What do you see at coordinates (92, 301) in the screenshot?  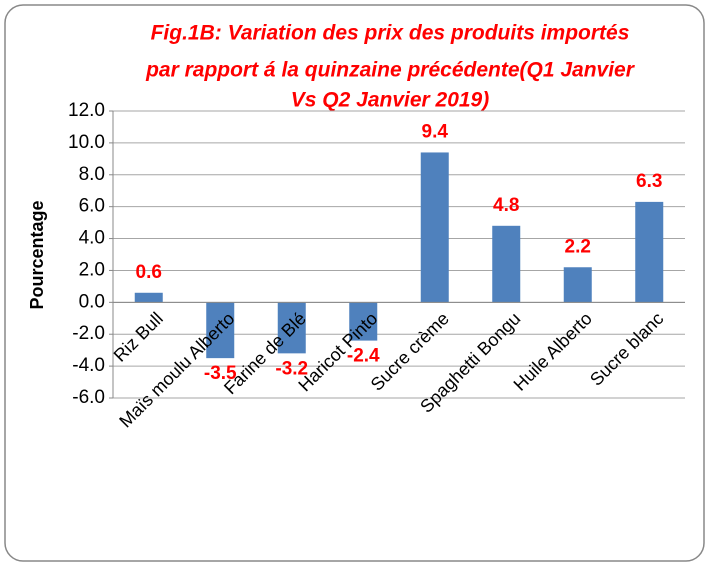 I see `y-tick-label: 0.0` at bounding box center [92, 301].